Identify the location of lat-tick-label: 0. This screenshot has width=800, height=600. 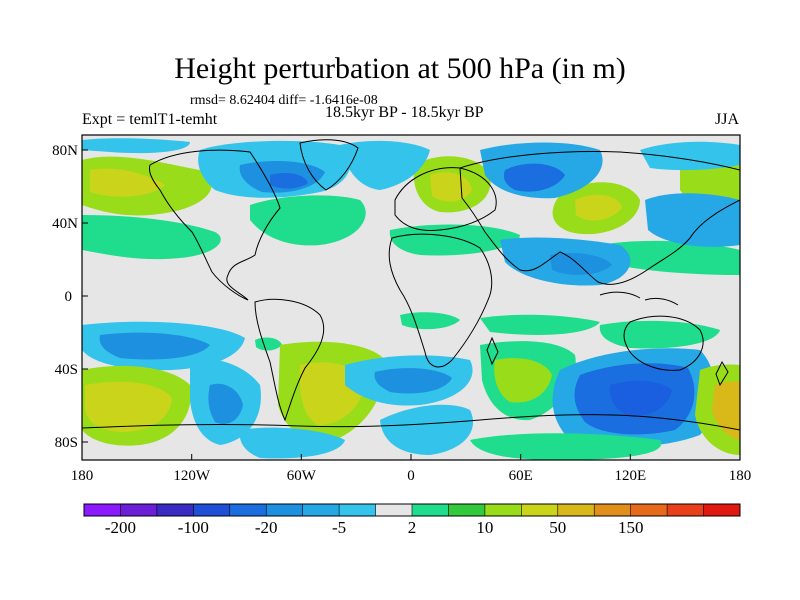
(69, 297).